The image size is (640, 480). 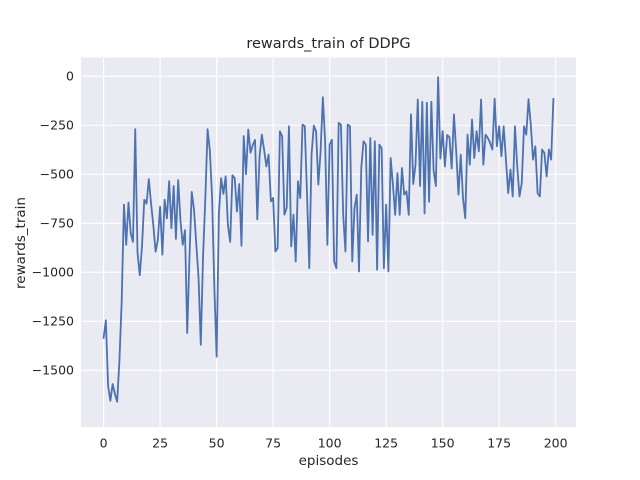 I want to click on y-tick-label: −1000, so click(x=52, y=272).